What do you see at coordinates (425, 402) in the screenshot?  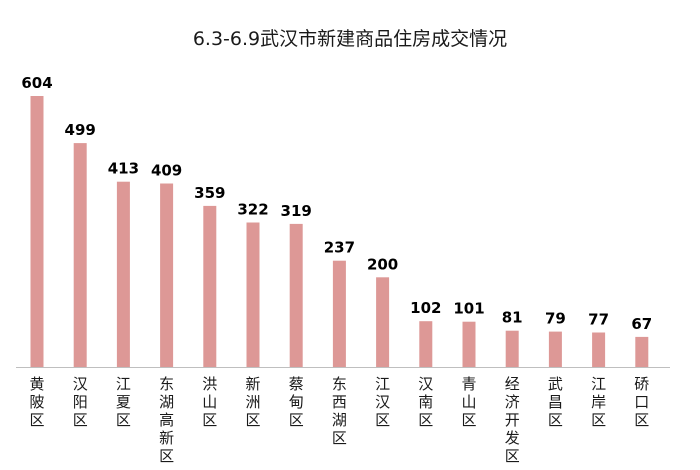 I see `category-label: 汉南区` at bounding box center [425, 402].